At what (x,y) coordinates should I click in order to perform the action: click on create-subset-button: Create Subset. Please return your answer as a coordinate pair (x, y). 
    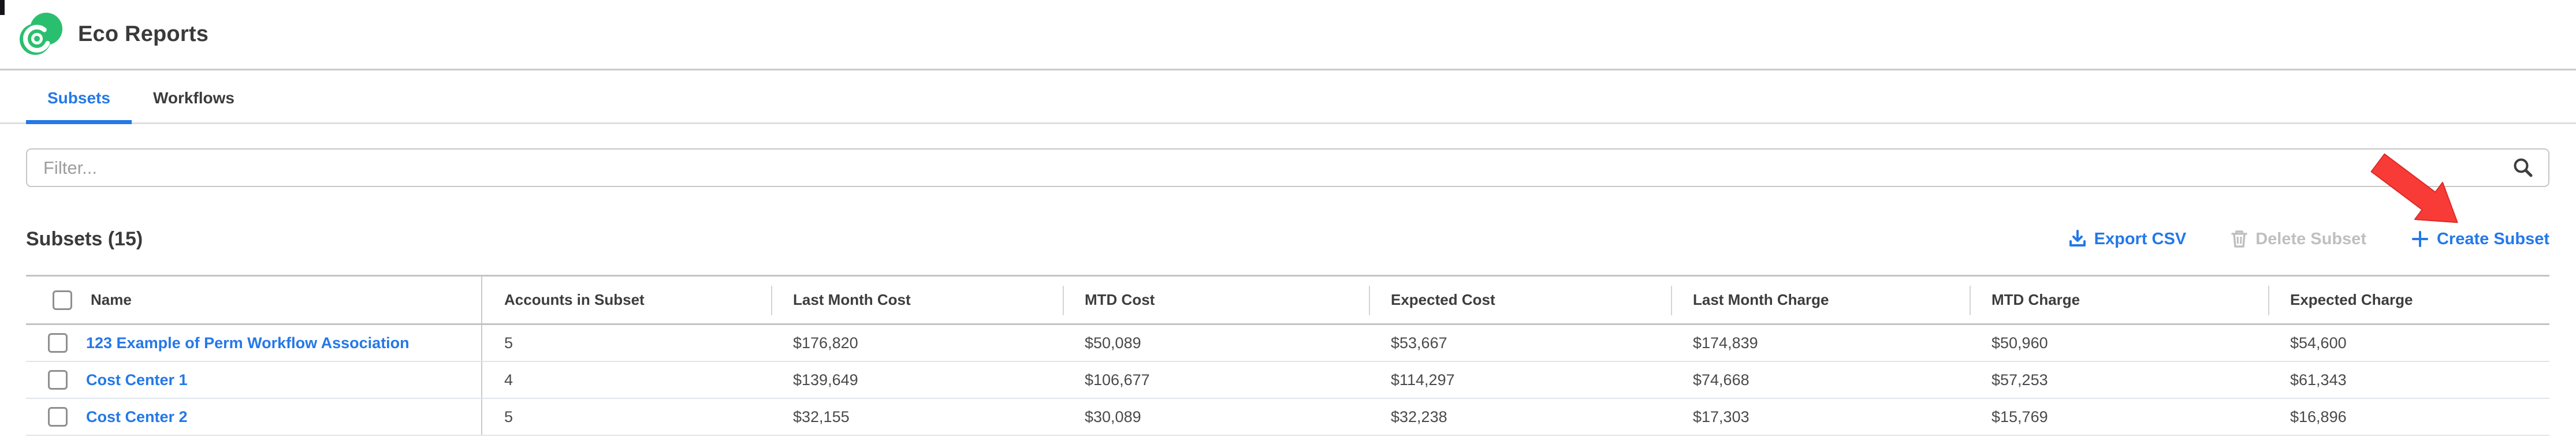
    Looking at the image, I should click on (2480, 239).